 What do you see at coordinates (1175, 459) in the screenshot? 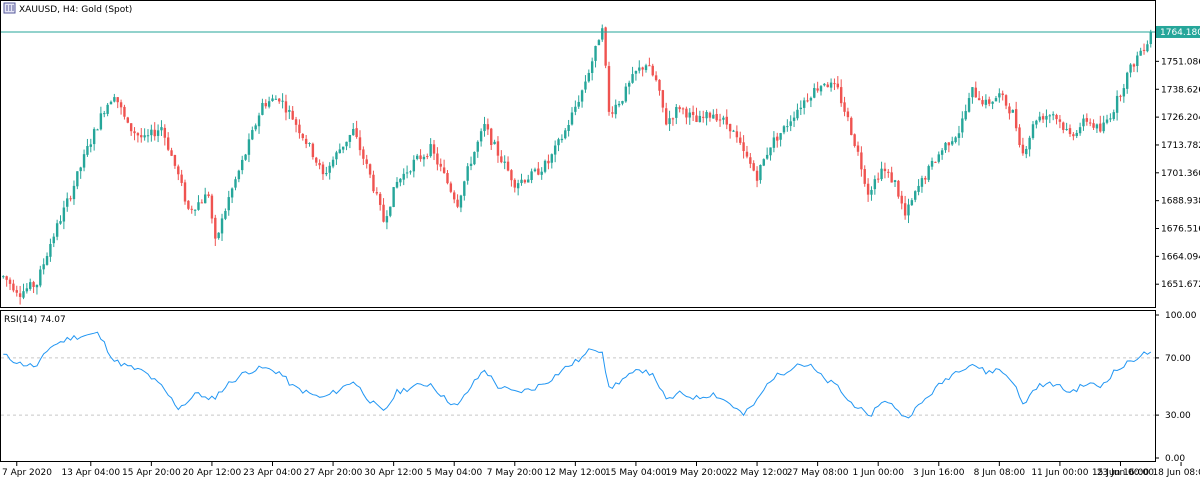
I see `rsi-axis-label: 0.00` at bounding box center [1175, 459].